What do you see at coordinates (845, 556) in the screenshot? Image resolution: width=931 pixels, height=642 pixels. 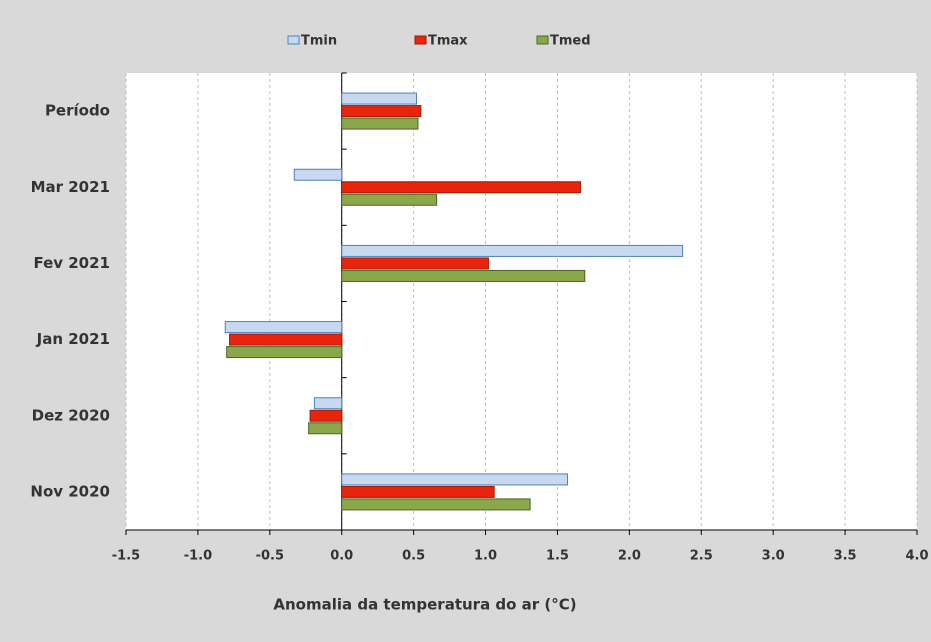 I see `x-tick-label: 3.5` at bounding box center [845, 556].